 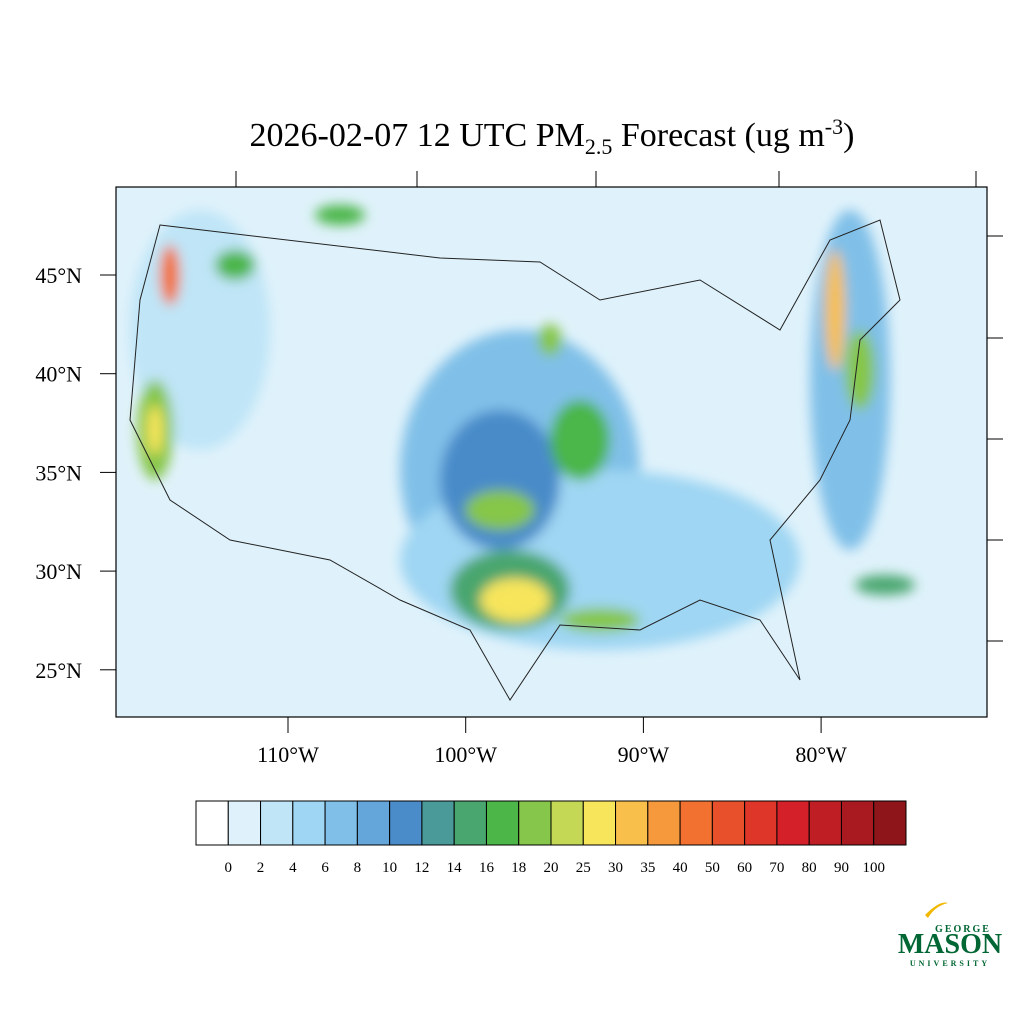 I want to click on logo-bottom: UNIVERSITY, so click(x=950, y=963).